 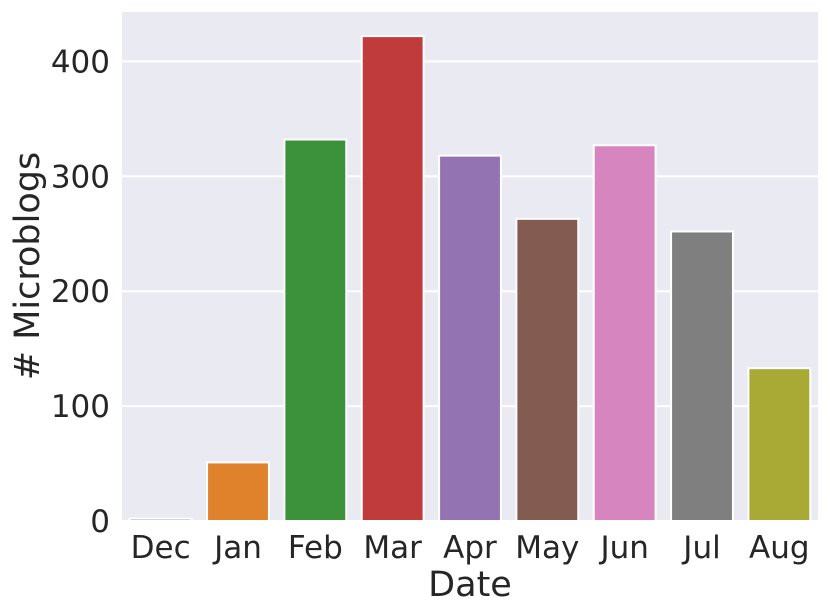 I want to click on x-tick-label: Aug, so click(x=779, y=548).